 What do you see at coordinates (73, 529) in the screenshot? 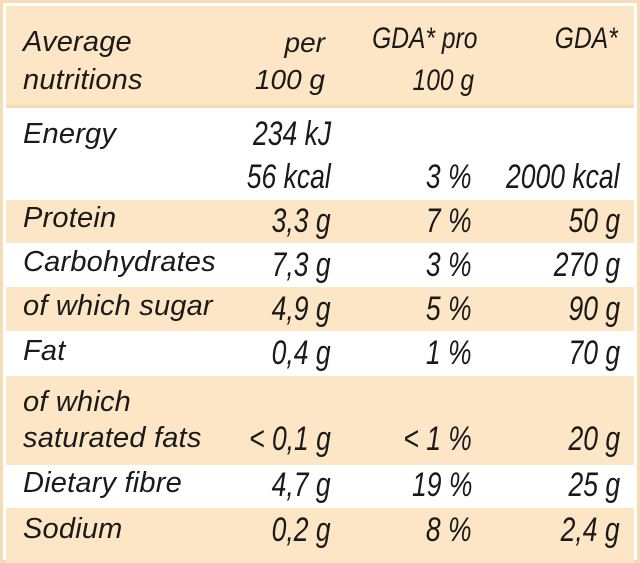
I see `row-label: Sodium` at bounding box center [73, 529].